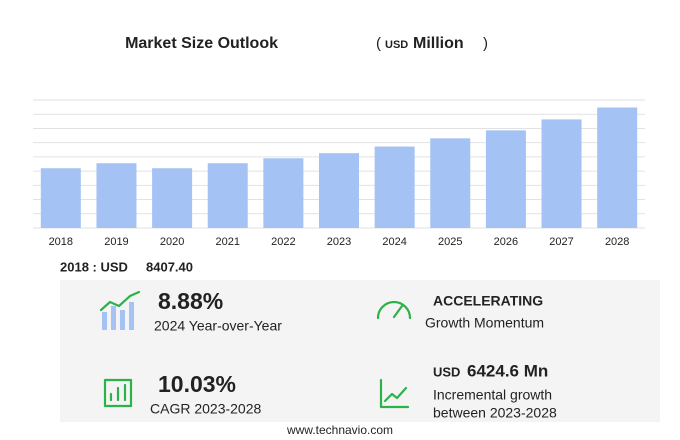  Describe the element at coordinates (118, 393) in the screenshot. I see `icon-chart` at that location.